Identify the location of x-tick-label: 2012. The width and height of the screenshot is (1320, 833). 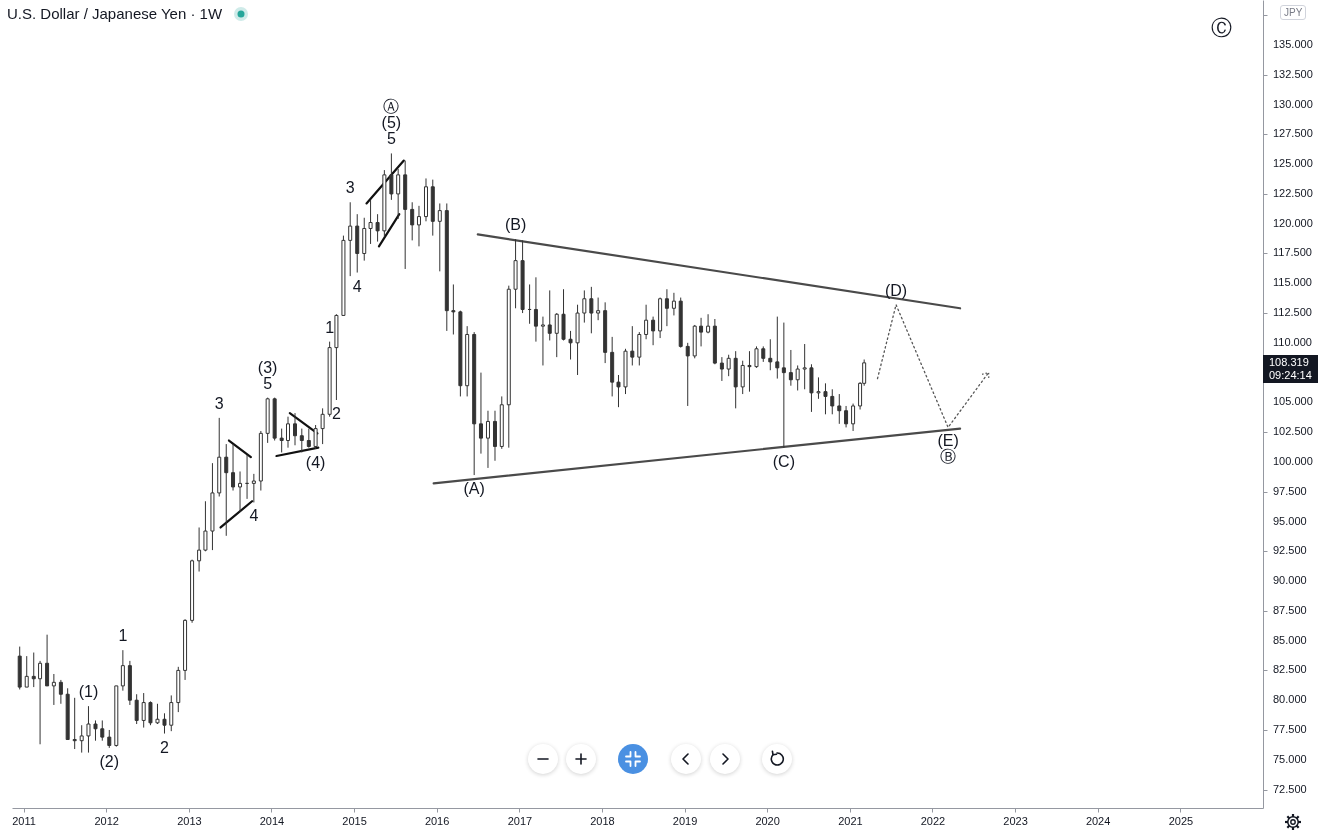
(106, 820).